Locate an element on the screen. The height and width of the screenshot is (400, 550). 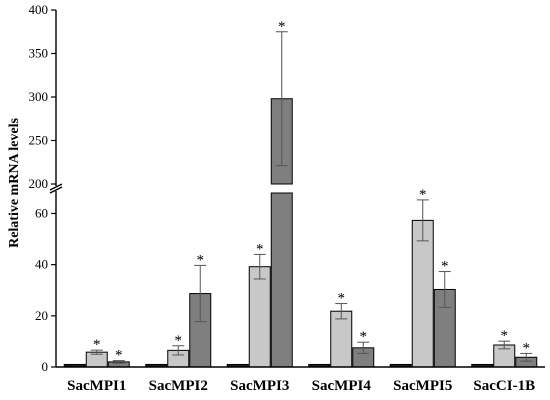
x-tick-label: SacMPI1 is located at coordinates (96, 386).